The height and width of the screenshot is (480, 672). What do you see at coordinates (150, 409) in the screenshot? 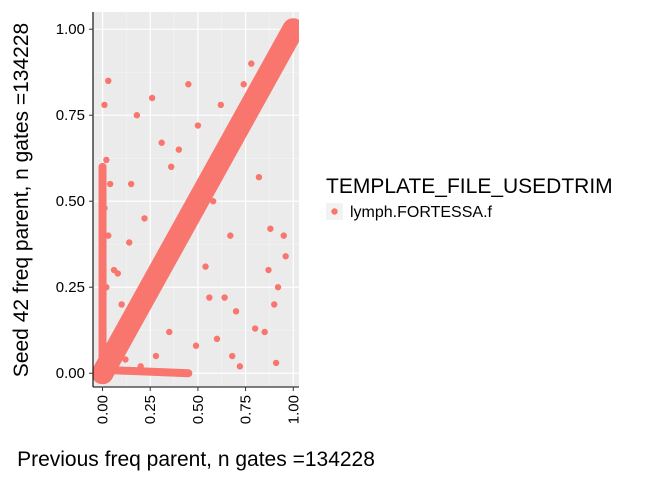
I see `x-tick-label: 0.25` at bounding box center [150, 409].